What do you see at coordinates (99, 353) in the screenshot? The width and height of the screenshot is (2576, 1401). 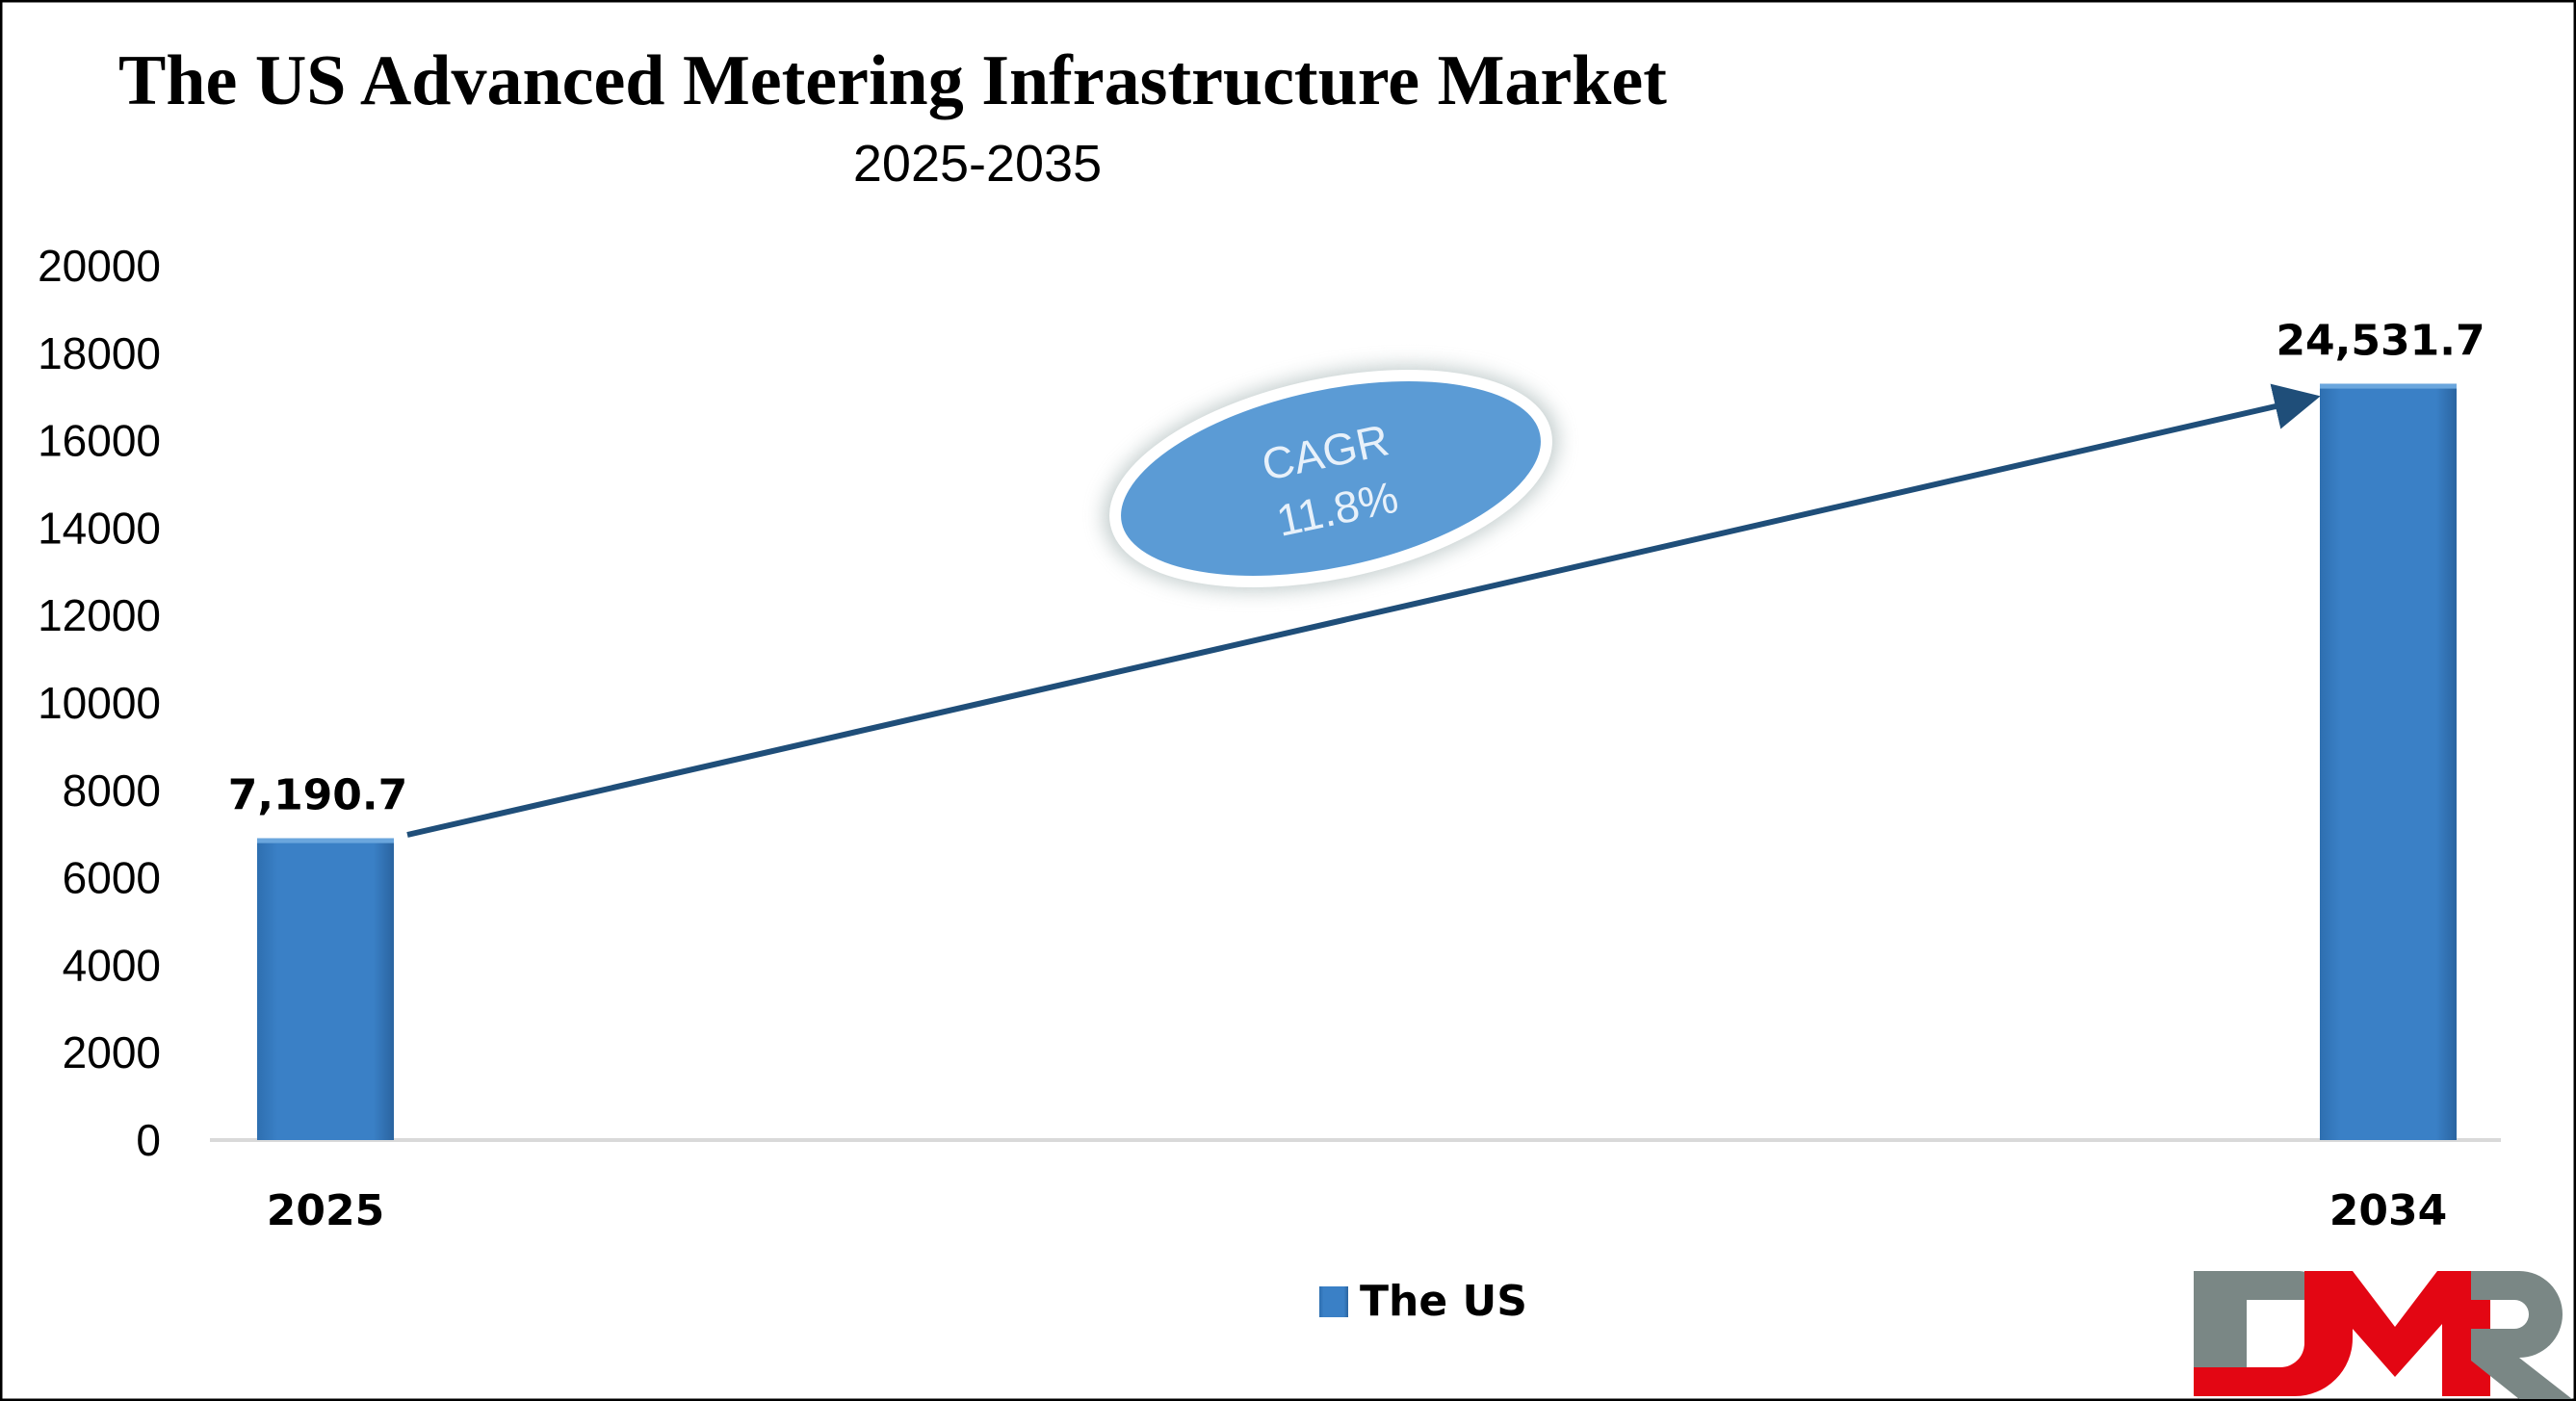 I see `y-tick-label: 18000` at bounding box center [99, 353].